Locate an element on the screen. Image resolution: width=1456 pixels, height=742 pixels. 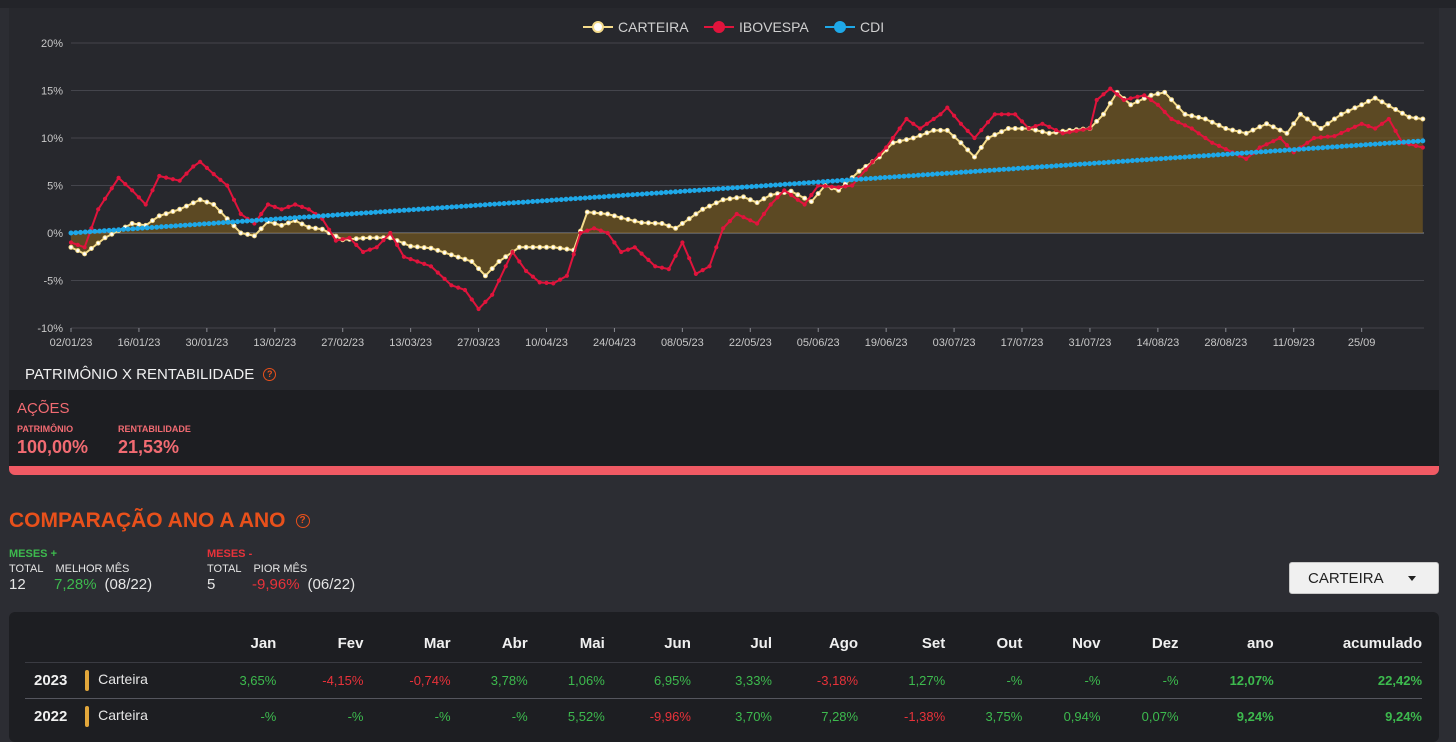
portfolio-dropdown: CARTEIRA is located at coordinates (1364, 578).